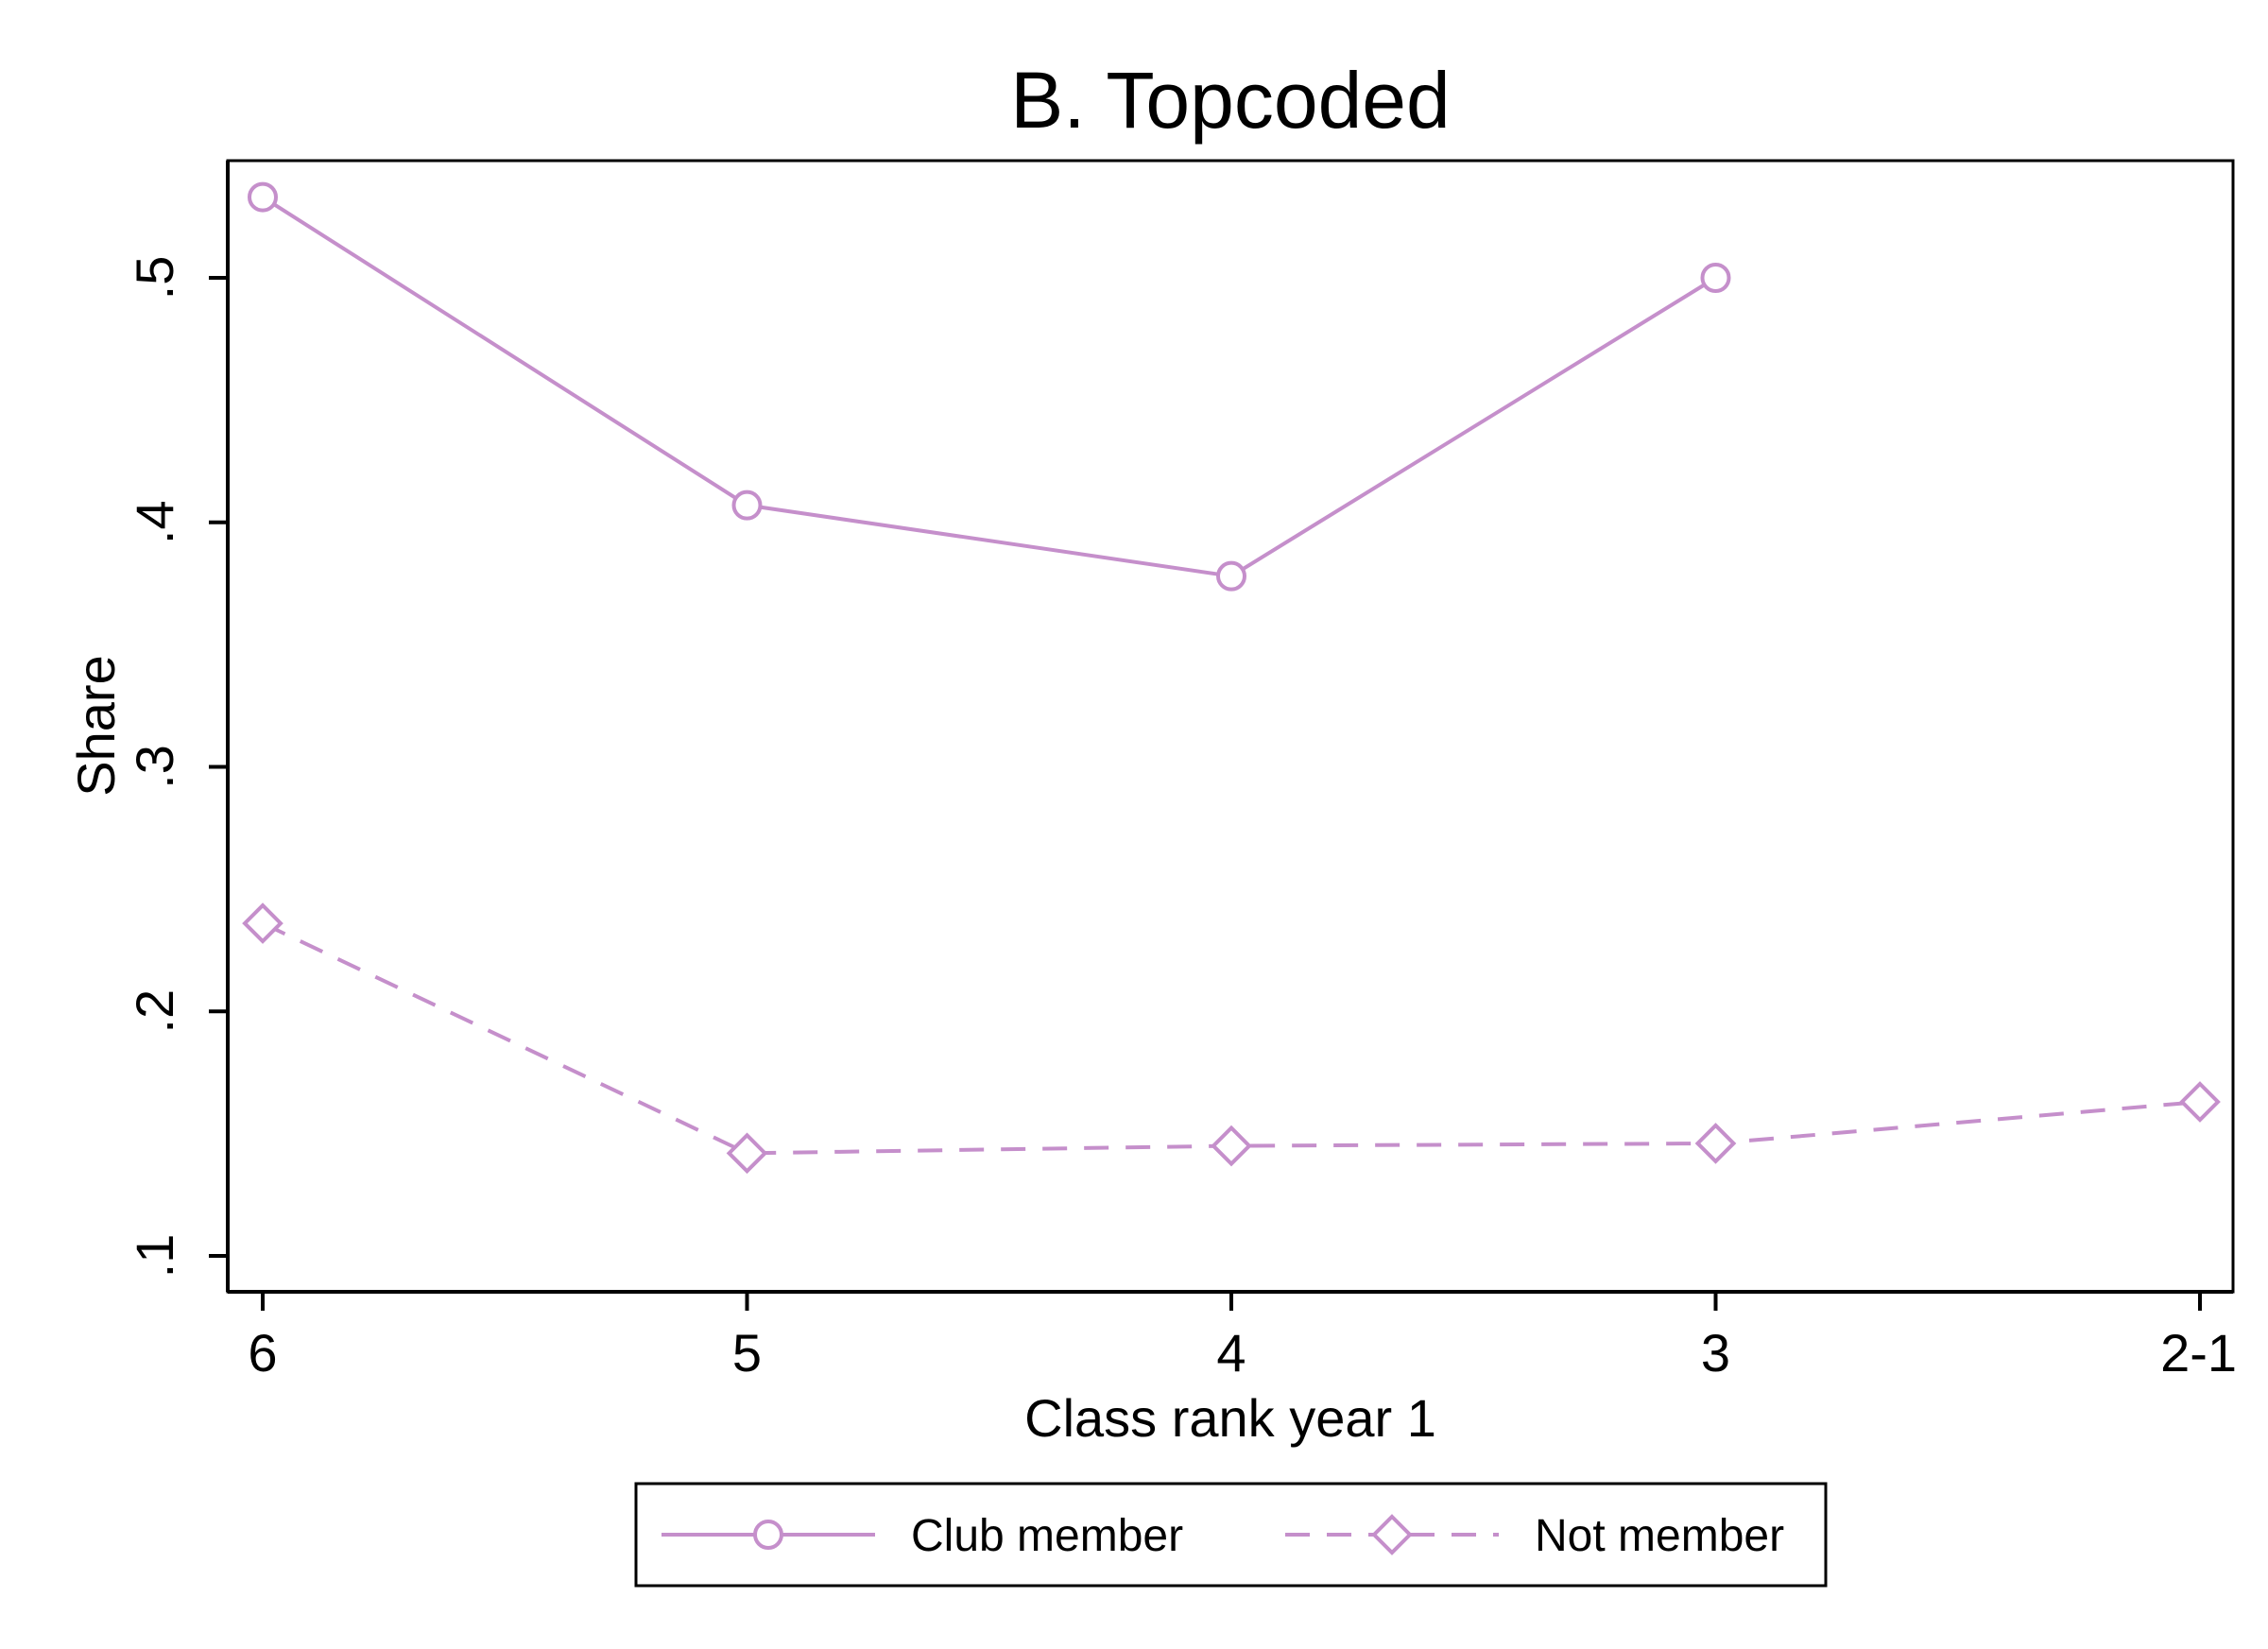 Image resolution: width=2268 pixels, height=1649 pixels. What do you see at coordinates (154, 1256) in the screenshot?
I see `y-tick-label: .1` at bounding box center [154, 1256].